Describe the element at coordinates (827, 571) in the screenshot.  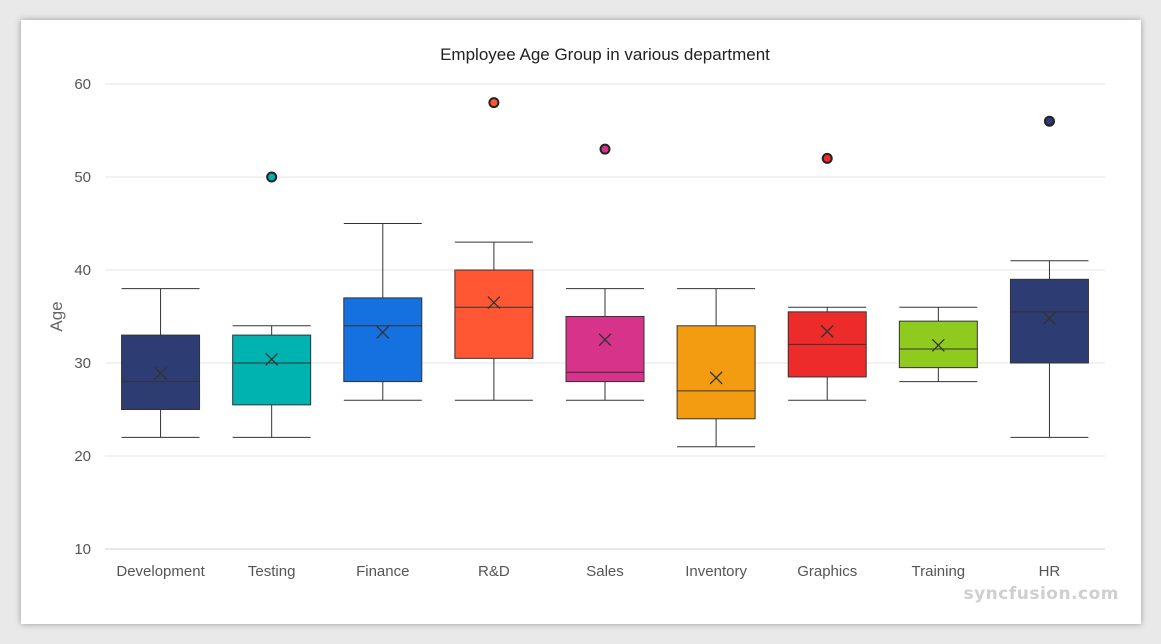
I see `x-tick-label: Graphics` at that location.